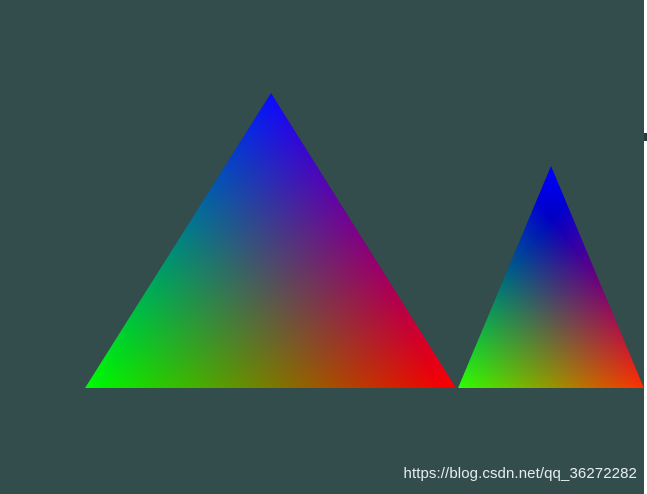 Image resolution: width=647 pixels, height=494 pixels. What do you see at coordinates (520, 473) in the screenshot?
I see `watermark-url: https://blog.csdn.net/qq_36272282` at bounding box center [520, 473].